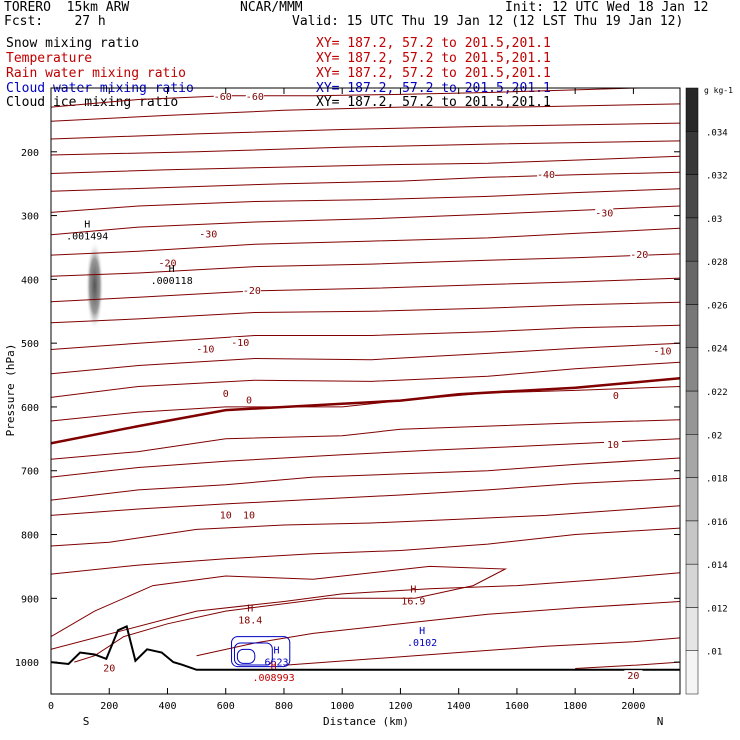 This screenshot has width=740, height=740. Describe the element at coordinates (366, 721) in the screenshot. I see `x-axis-label: Distance (km)` at that location.